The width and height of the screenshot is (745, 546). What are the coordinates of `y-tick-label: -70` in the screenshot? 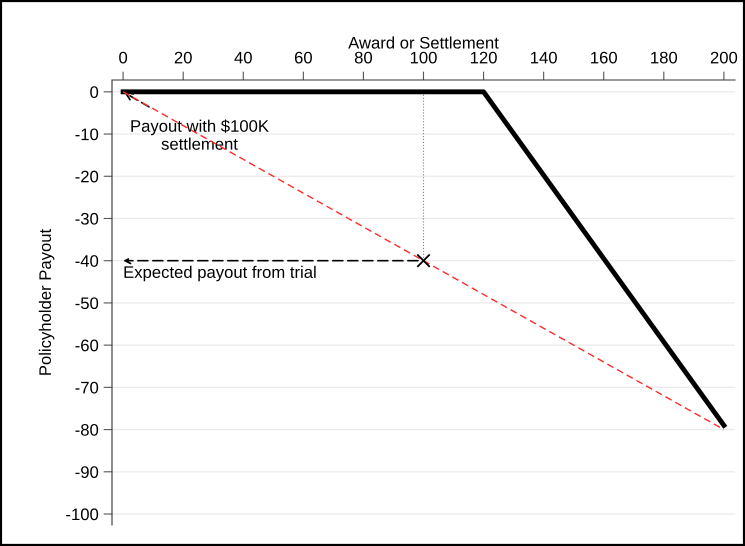 It's located at (86, 388).